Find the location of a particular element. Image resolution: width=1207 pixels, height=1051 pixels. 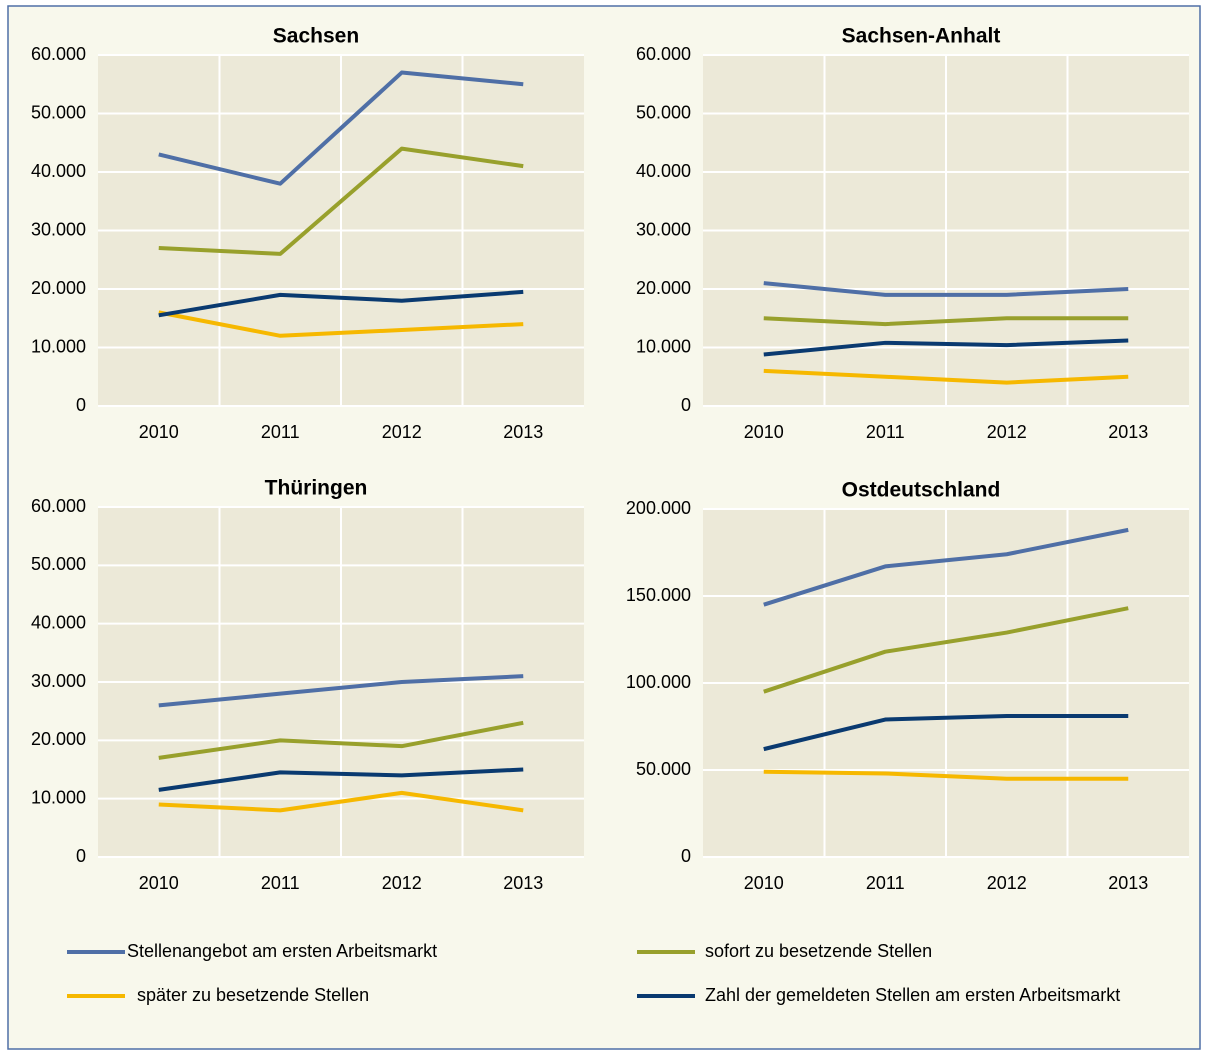

chart-title: Sachsen is located at coordinates (316, 36).